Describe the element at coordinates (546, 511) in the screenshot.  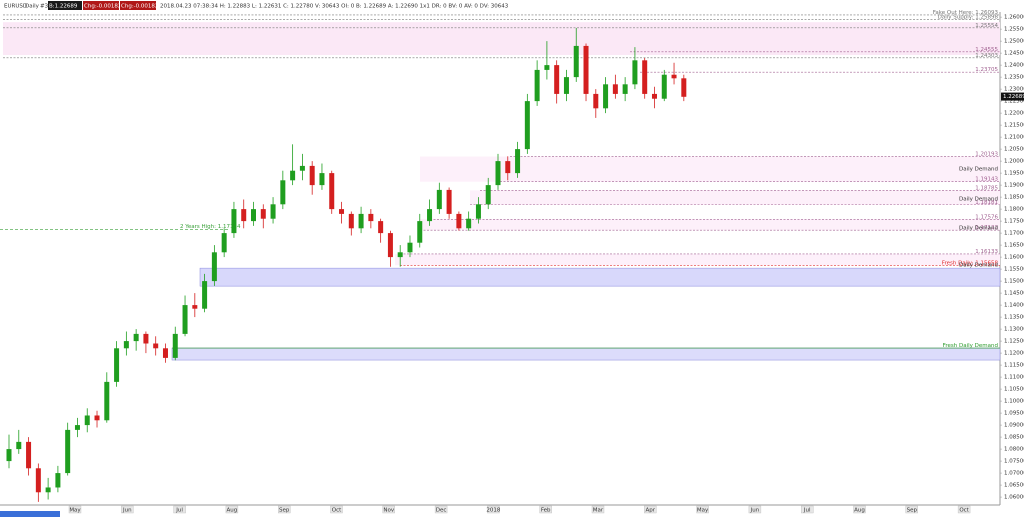
I see `x-tick-label: Feb` at that location.